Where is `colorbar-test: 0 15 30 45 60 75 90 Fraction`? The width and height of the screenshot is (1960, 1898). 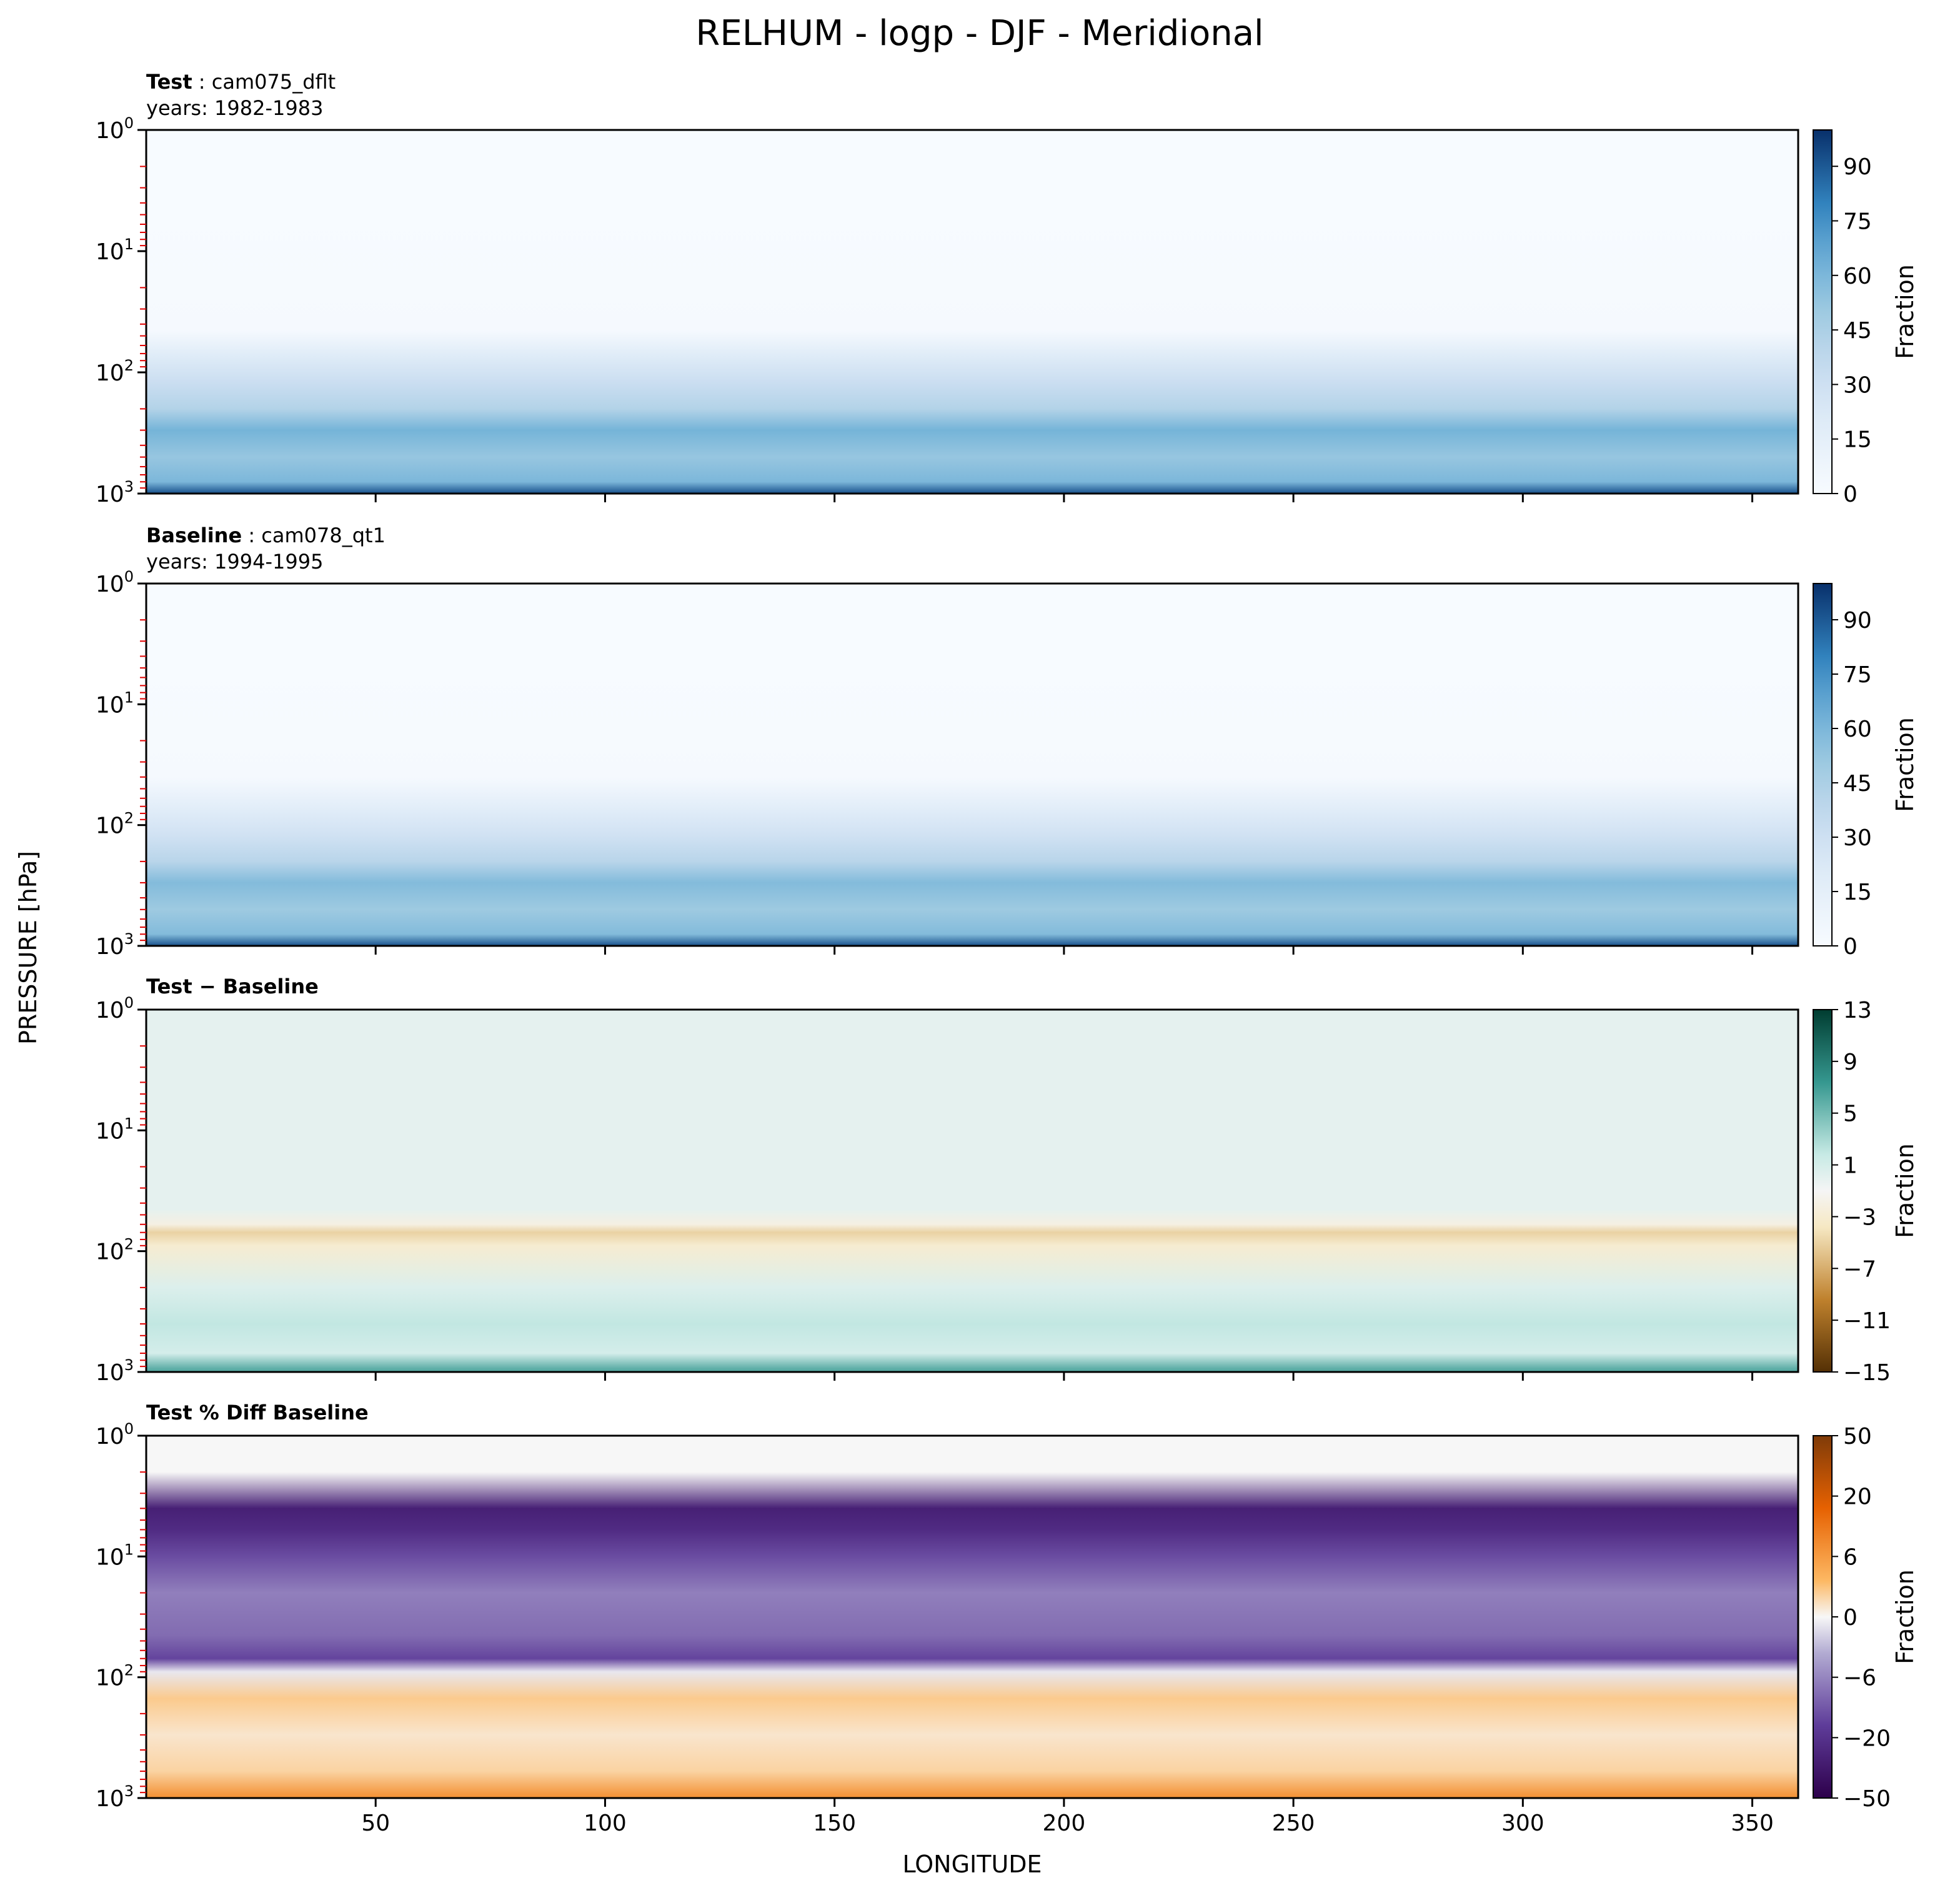
colorbar-test: 0 15 30 45 60 75 90 Fraction is located at coordinates (1866, 318).